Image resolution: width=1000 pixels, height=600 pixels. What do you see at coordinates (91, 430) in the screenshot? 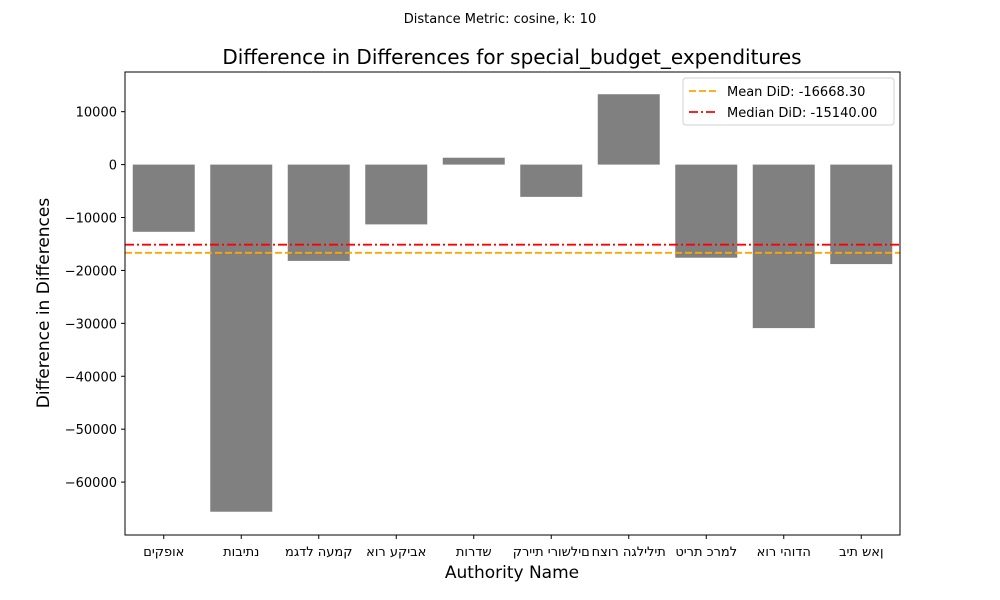
I see `y-tick-label: −50000` at bounding box center [91, 430].